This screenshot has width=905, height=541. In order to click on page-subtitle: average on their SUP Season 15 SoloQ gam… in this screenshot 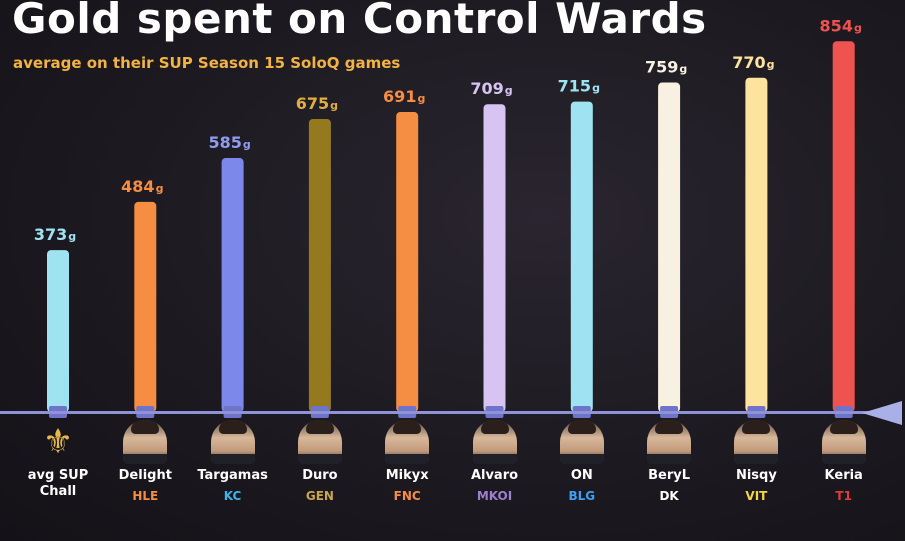, I will do `click(207, 63)`.